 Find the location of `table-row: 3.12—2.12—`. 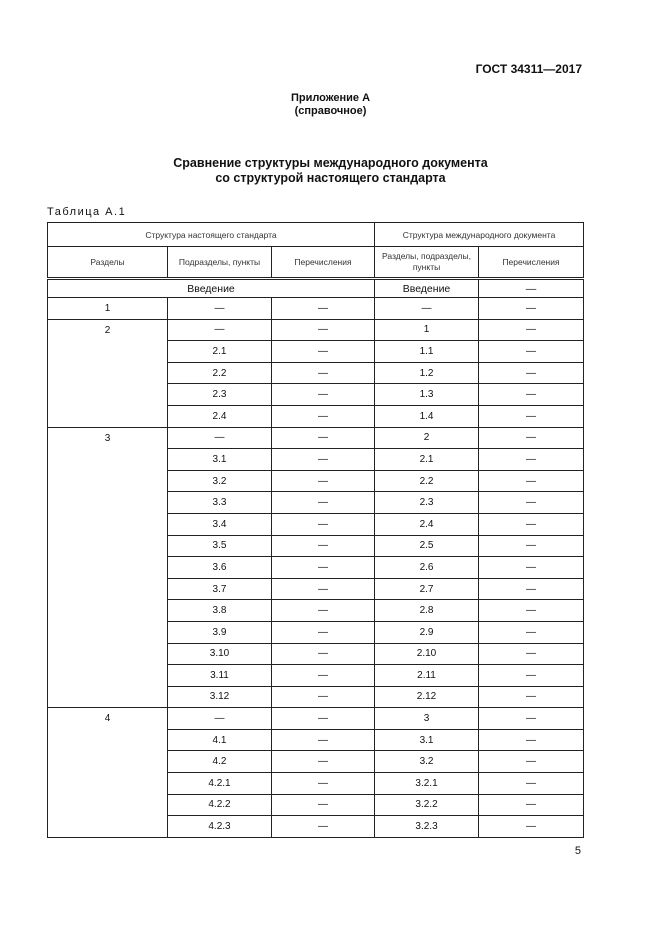

table-row: 3.12—2.12— is located at coordinates (316, 697).